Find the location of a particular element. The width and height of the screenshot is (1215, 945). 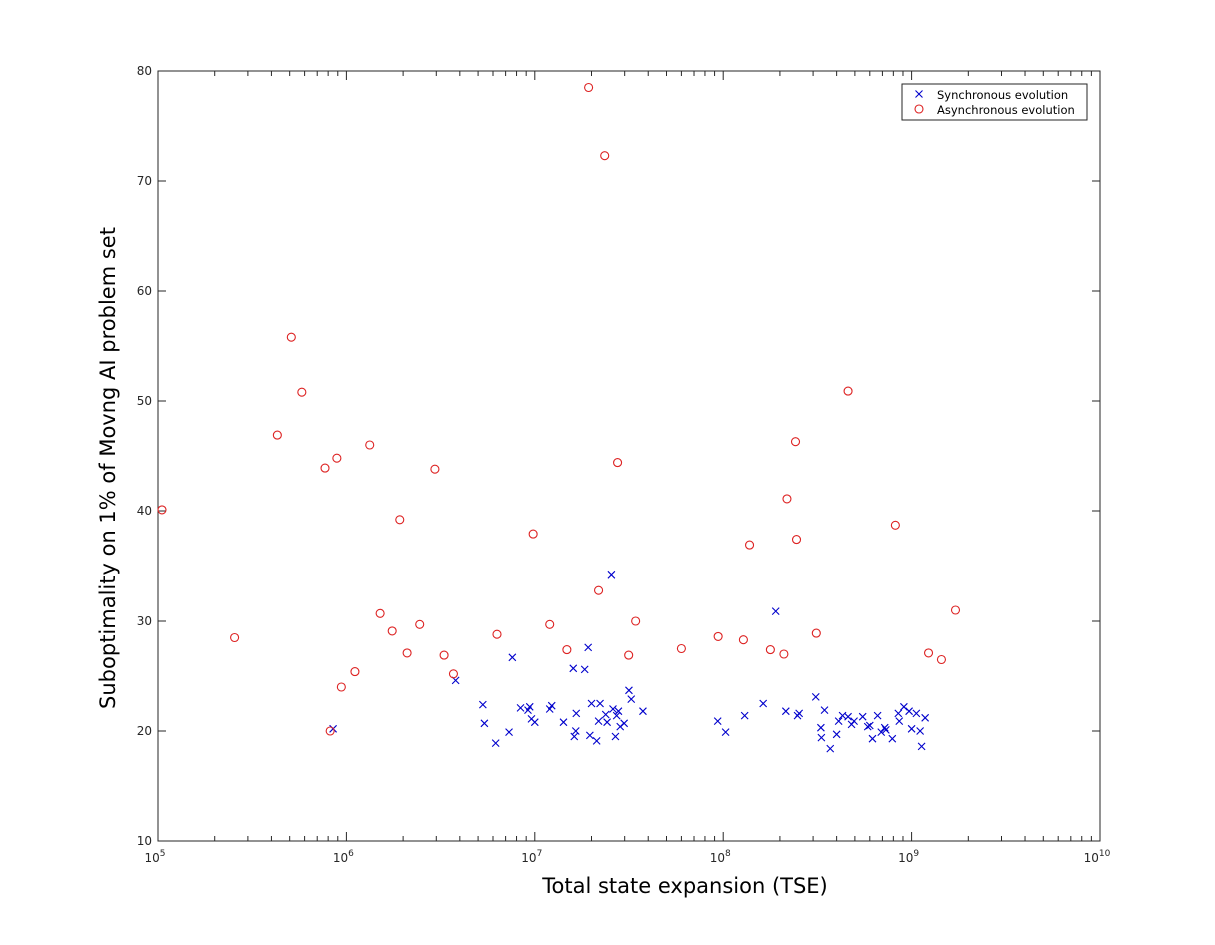

y-tick-label: 30 is located at coordinates (144, 621).